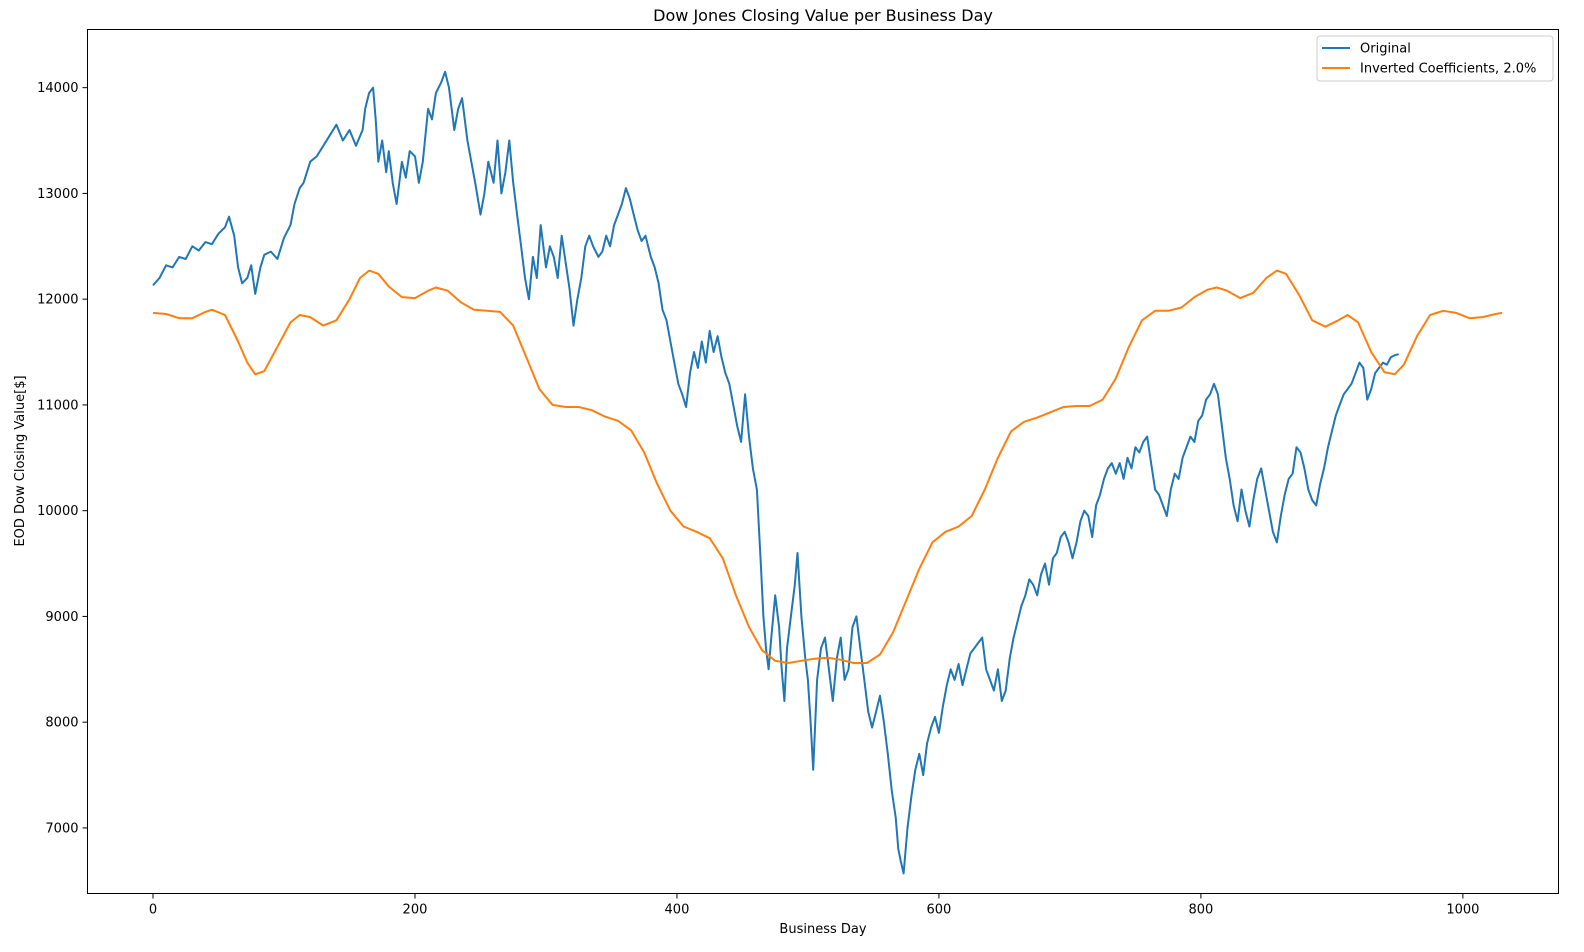  I want to click on y-tick-label: 14000, so click(57, 88).